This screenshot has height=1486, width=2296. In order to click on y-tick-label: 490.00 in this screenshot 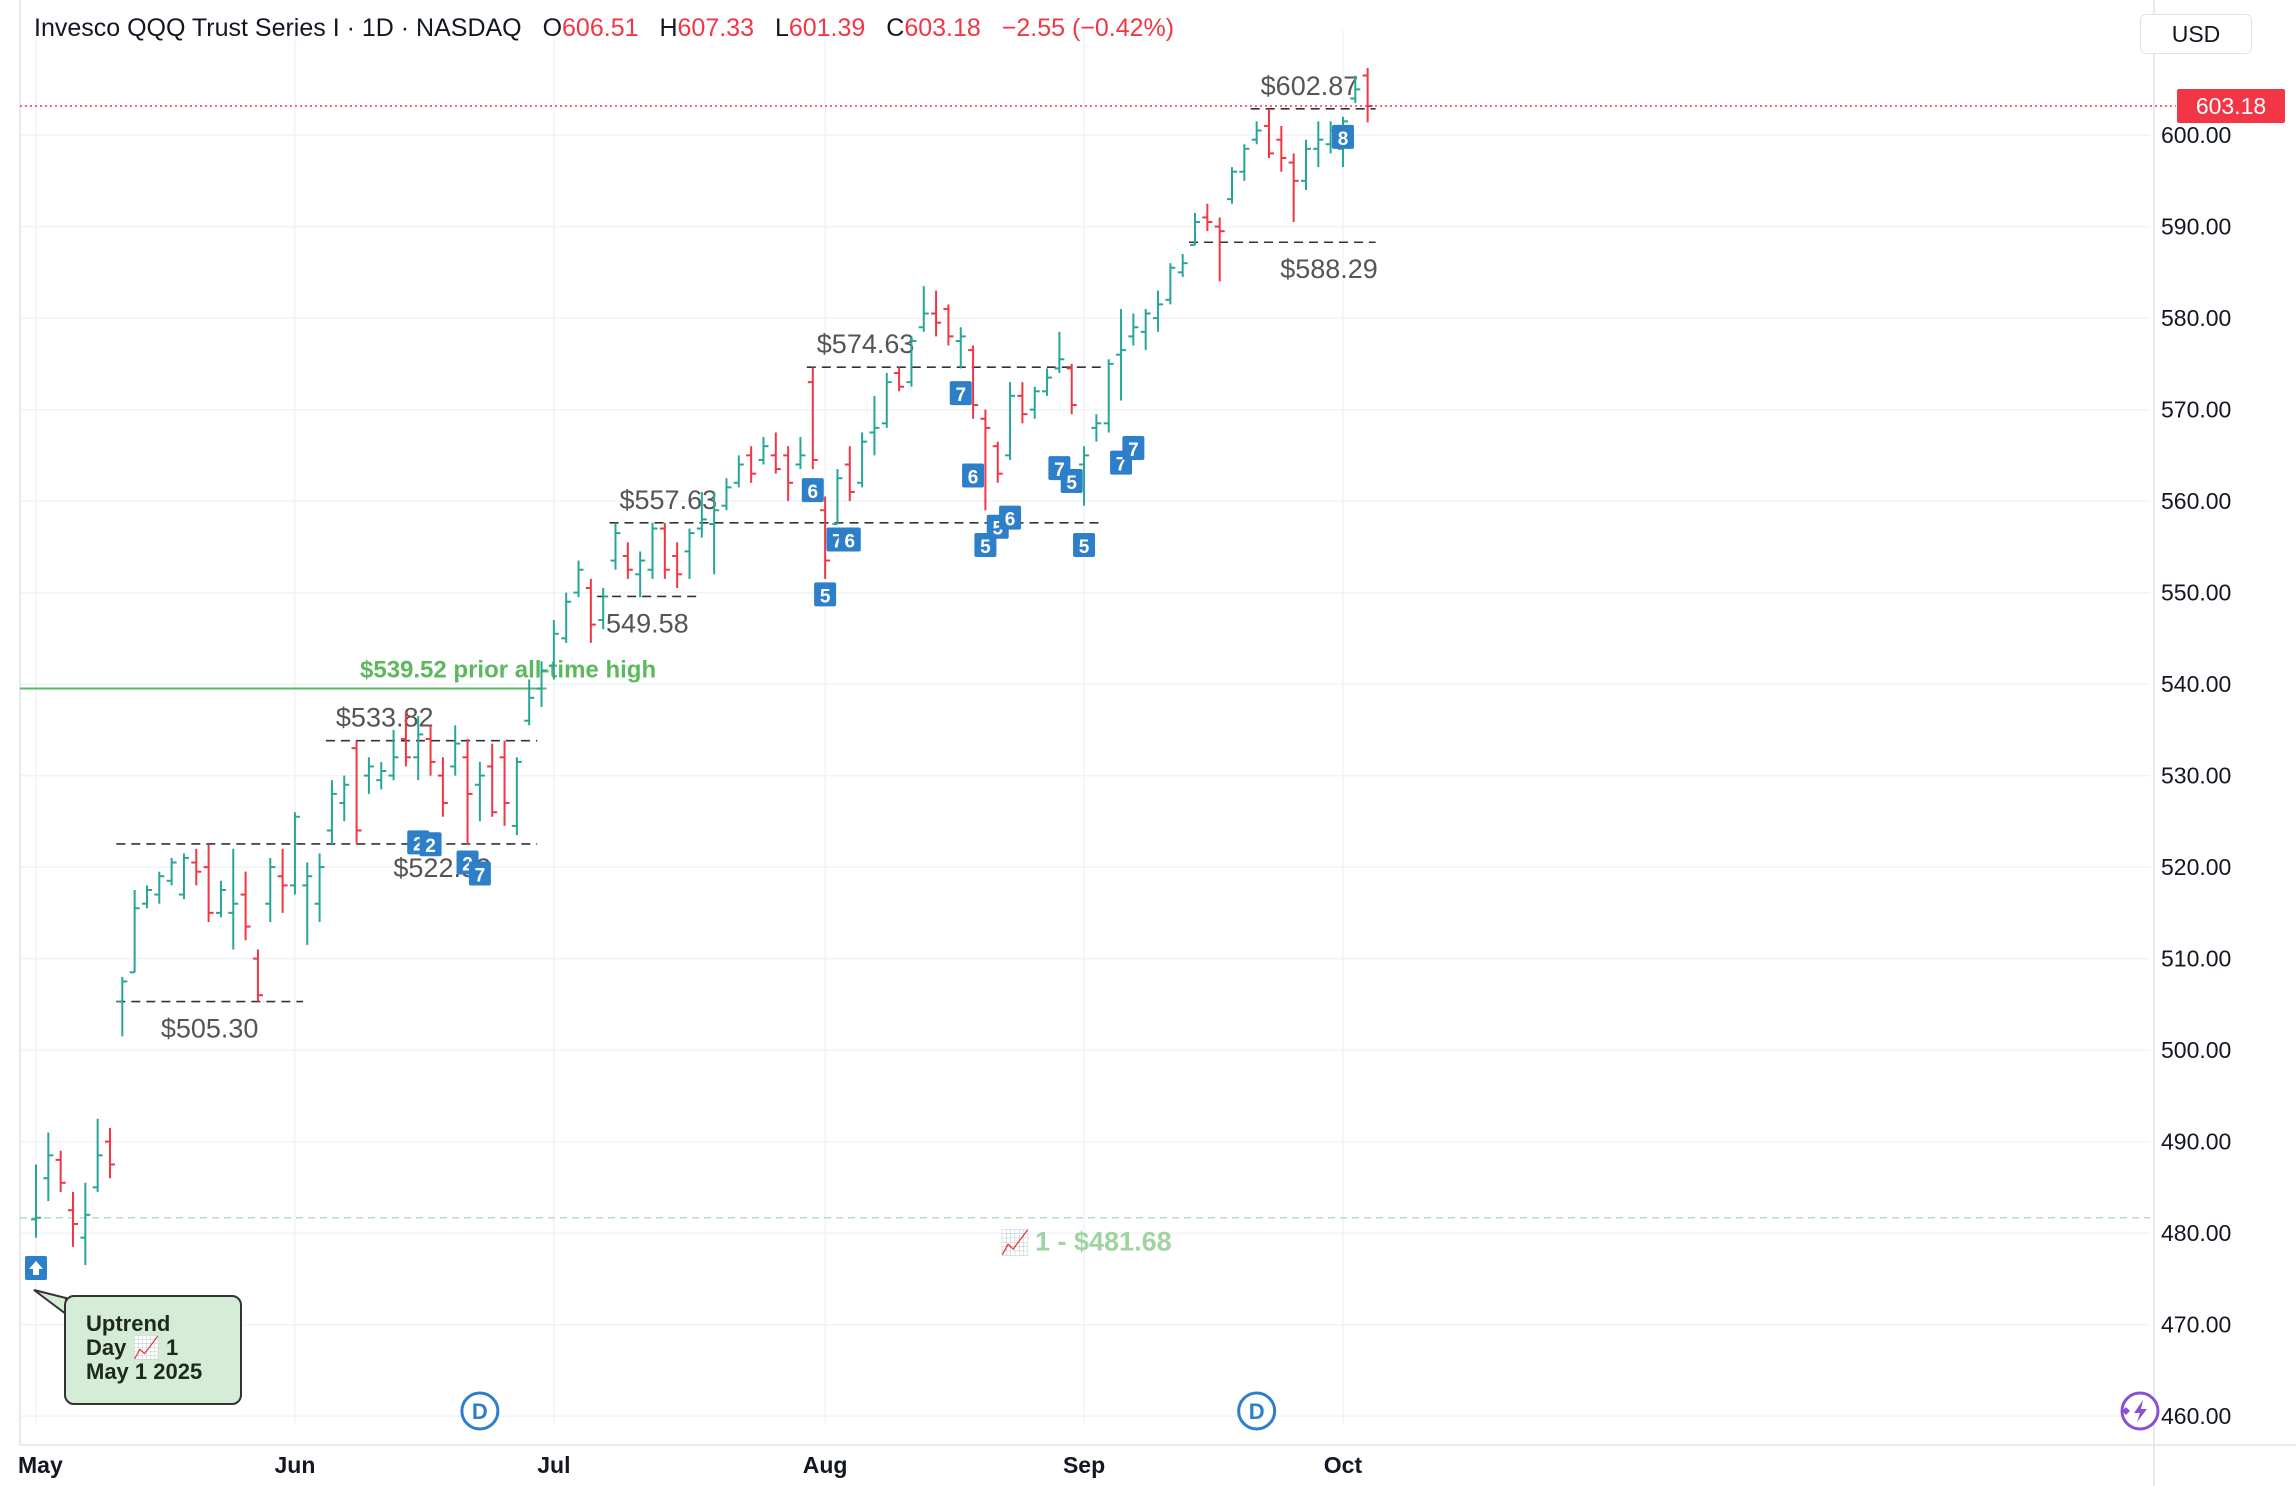, I will do `click(2196, 1142)`.